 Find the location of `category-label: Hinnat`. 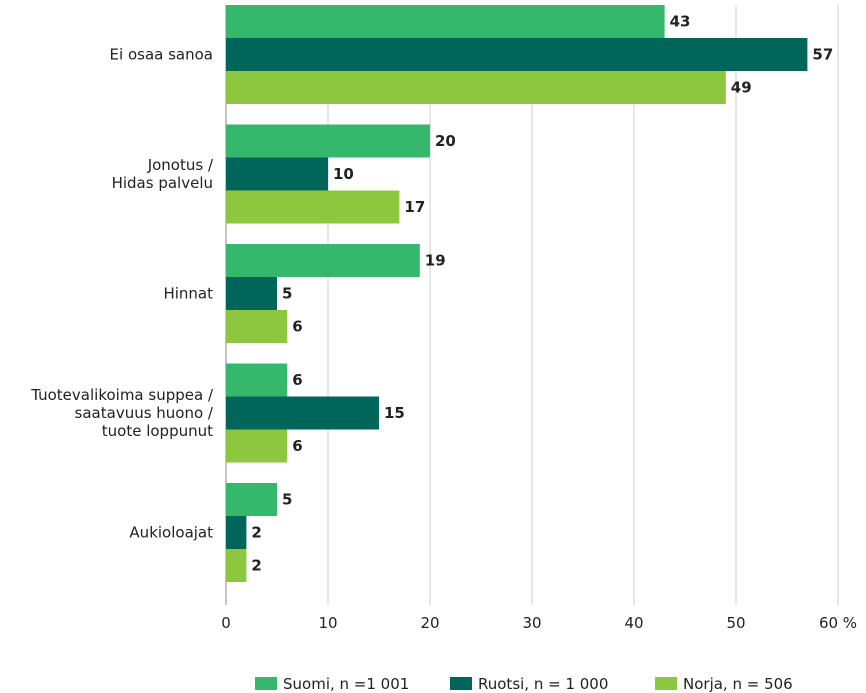

category-label: Hinnat is located at coordinates (188, 294).